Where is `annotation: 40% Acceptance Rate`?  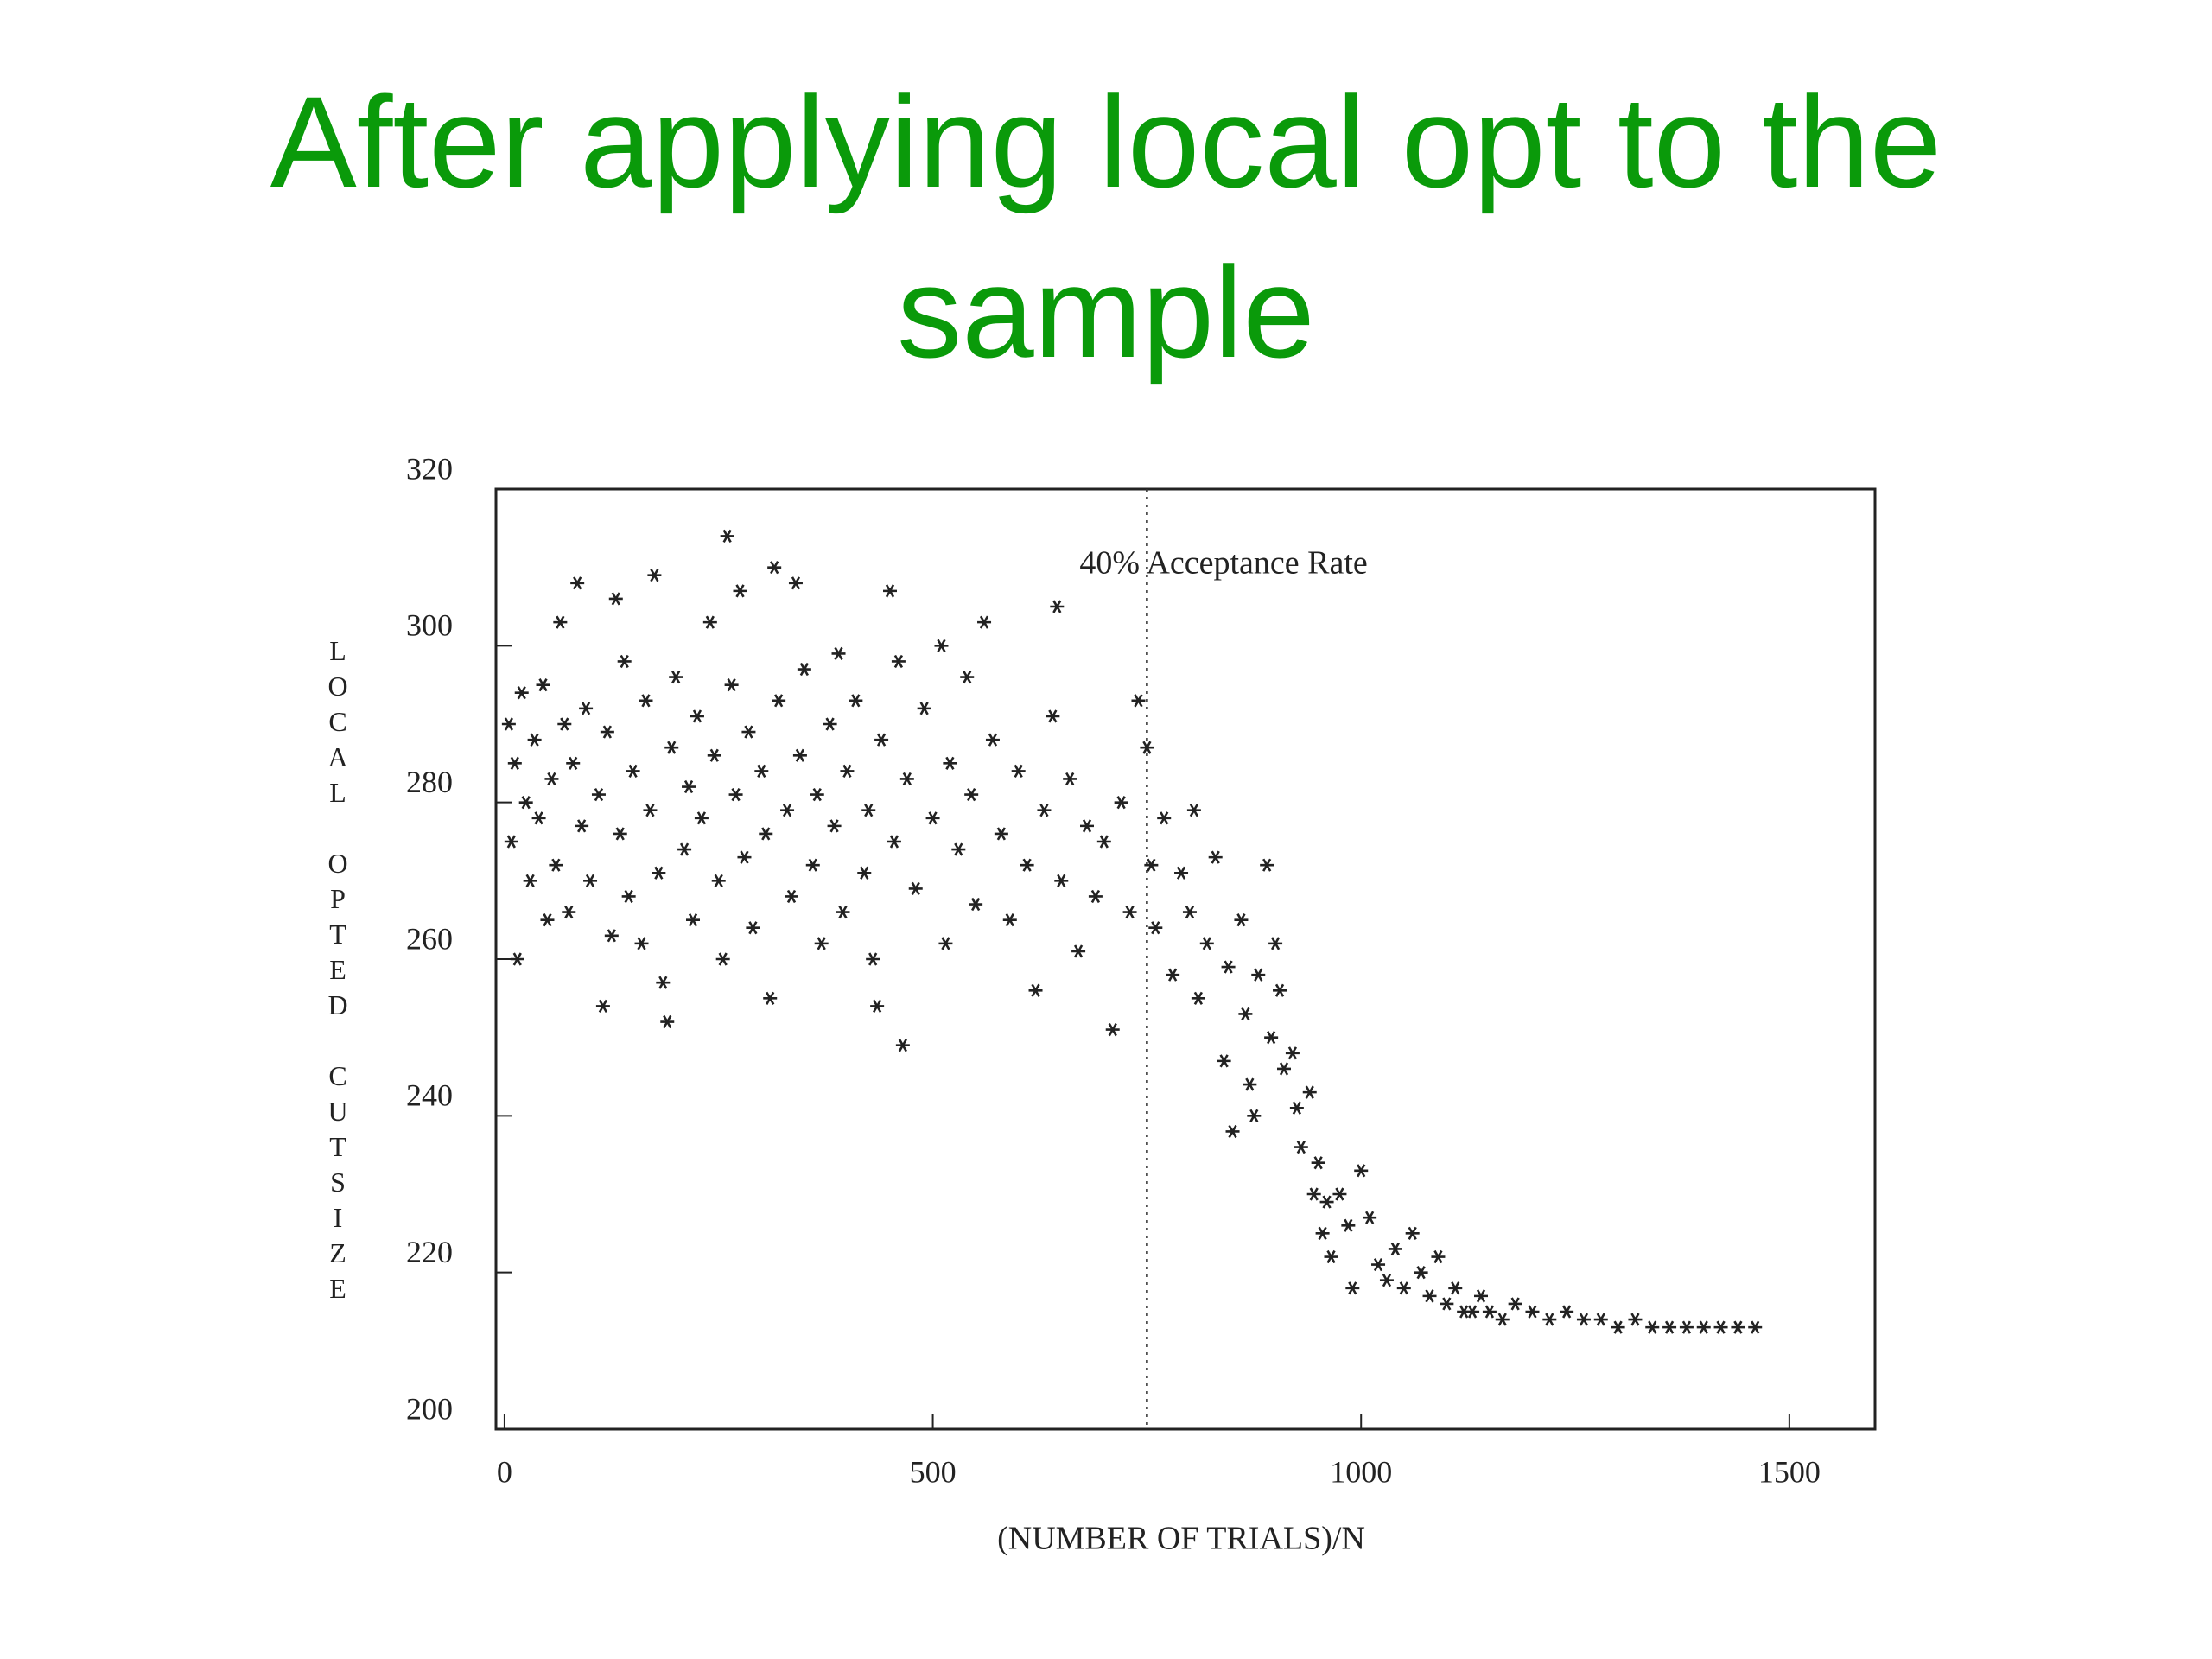
annotation: 40% Acceptance Rate is located at coordinates (1223, 563).